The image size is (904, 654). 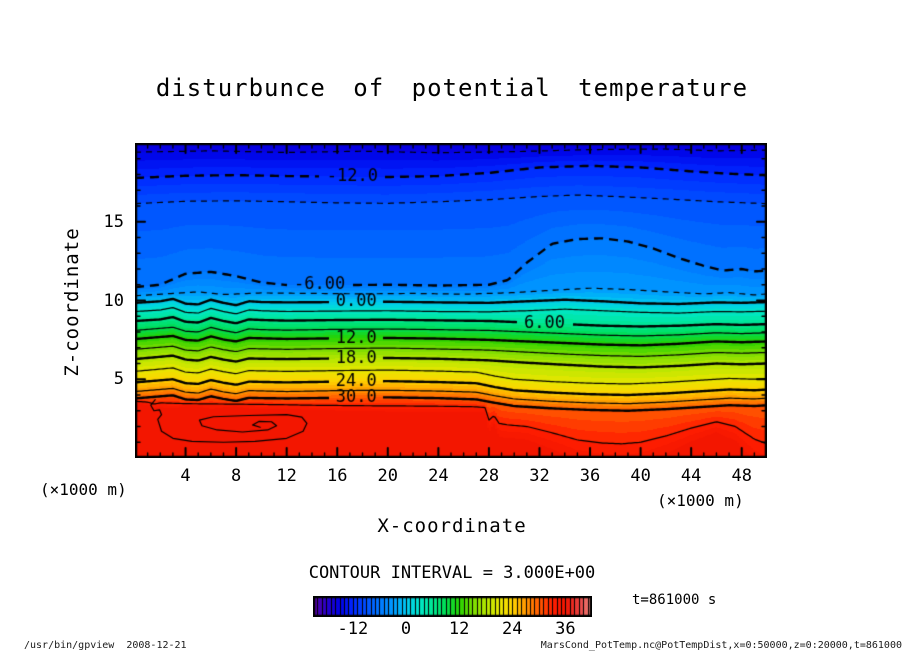 What do you see at coordinates (452, 88) in the screenshot?
I see `plot-title: disturbunce of potential temperature` at bounding box center [452, 88].